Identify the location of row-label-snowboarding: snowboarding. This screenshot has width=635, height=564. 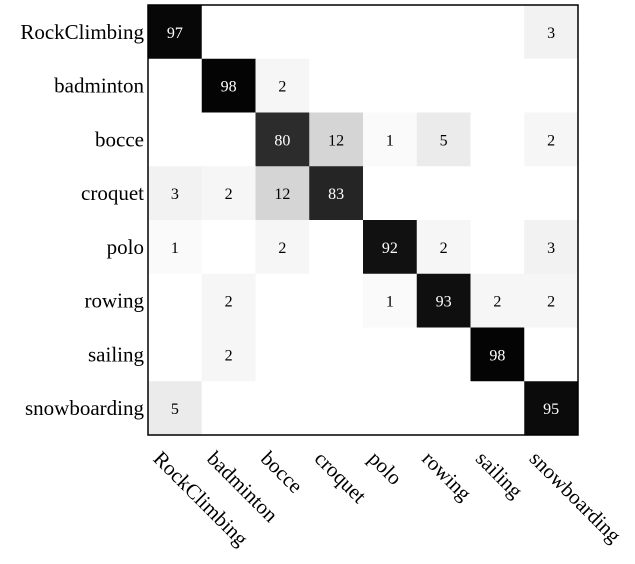
(84, 408).